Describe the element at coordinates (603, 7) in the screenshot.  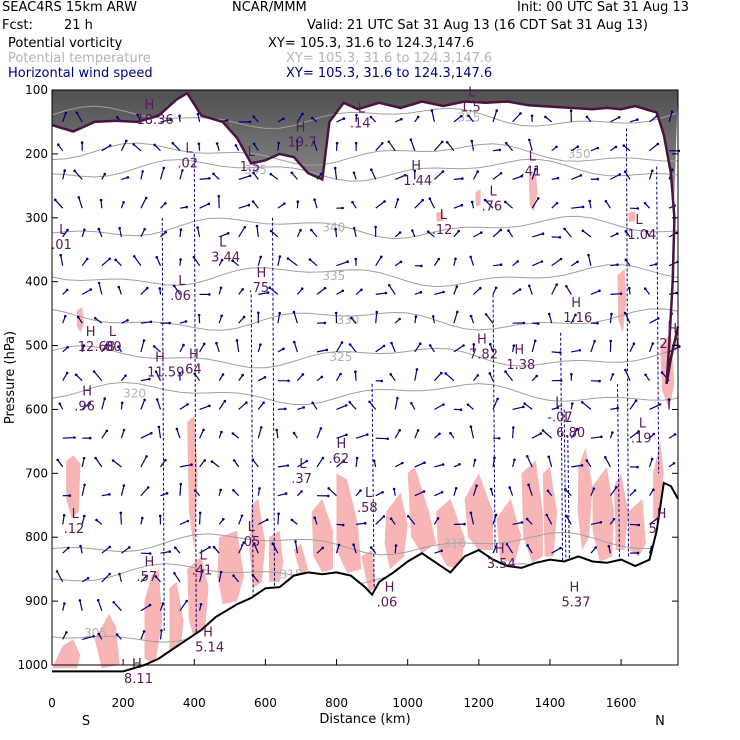
I see `init-time: Init: 00 UTC Sat 31 Aug 13` at that location.